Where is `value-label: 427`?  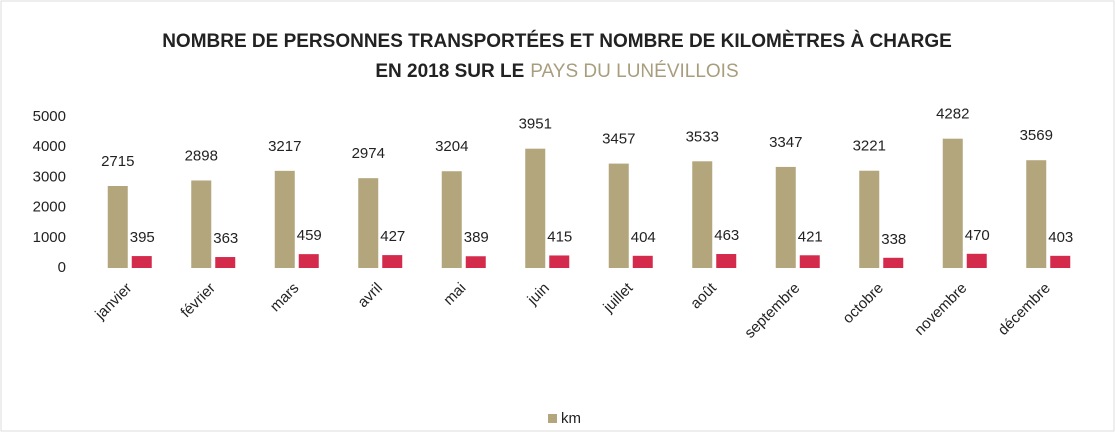
value-label: 427 is located at coordinates (392, 236).